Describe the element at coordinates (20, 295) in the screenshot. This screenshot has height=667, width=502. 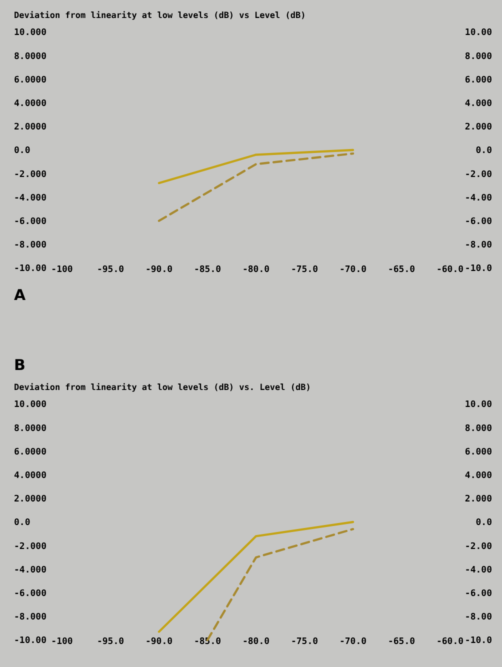
I see `text: A` at that location.